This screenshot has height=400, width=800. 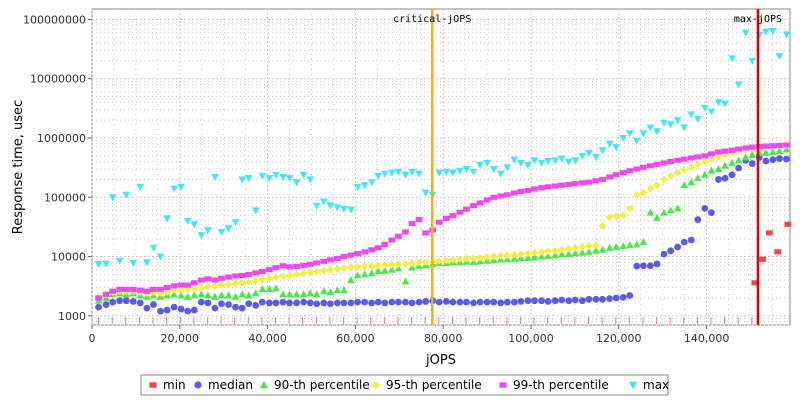 What do you see at coordinates (322, 385) in the screenshot?
I see `legend-label: 90-th percentile` at bounding box center [322, 385].